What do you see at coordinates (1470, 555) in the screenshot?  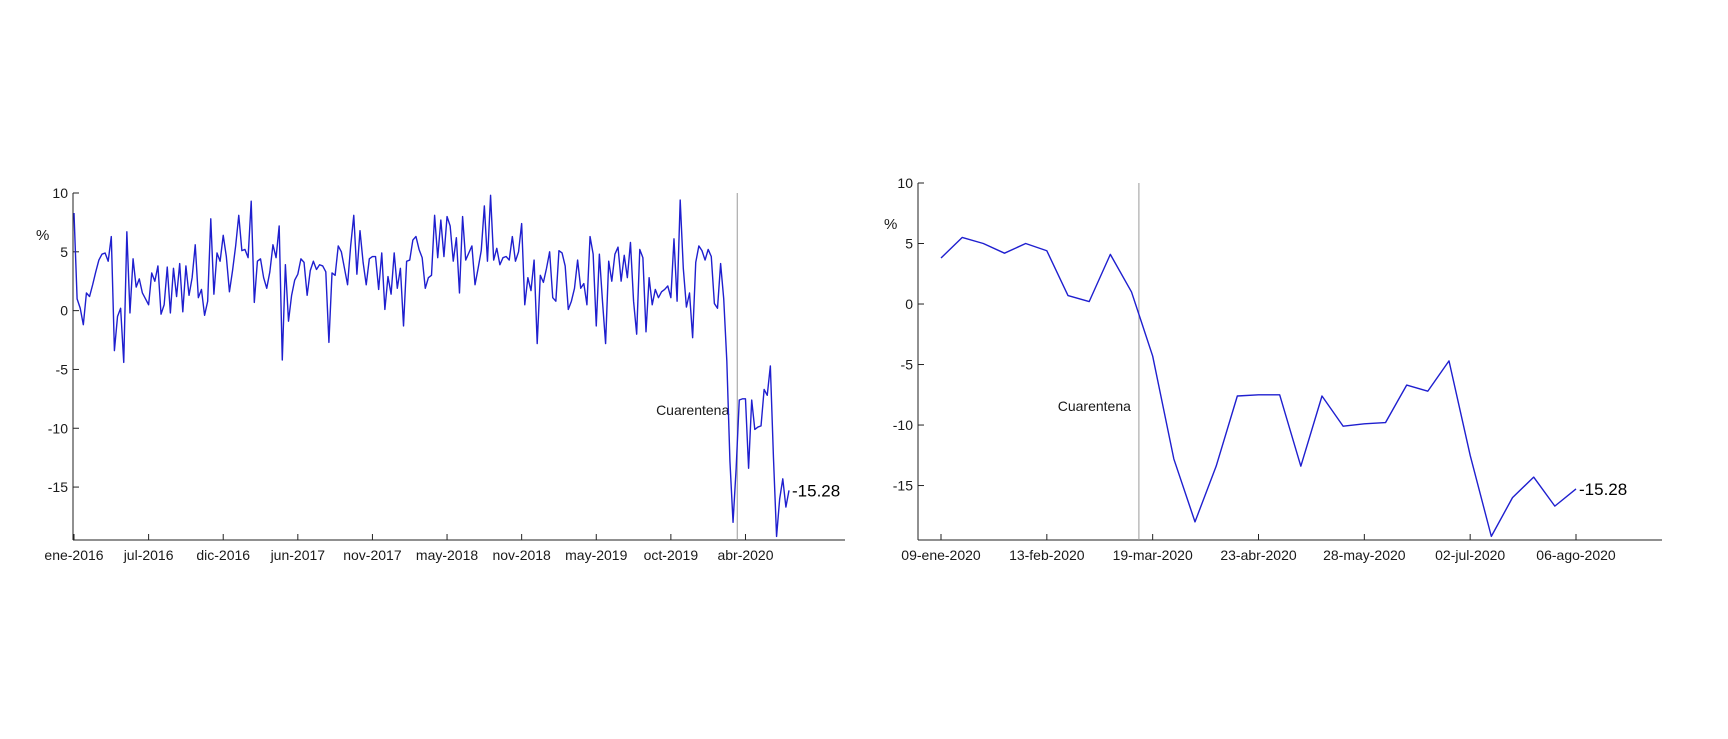 I see `x-tick-label: 02-jul-2020` at bounding box center [1470, 555].